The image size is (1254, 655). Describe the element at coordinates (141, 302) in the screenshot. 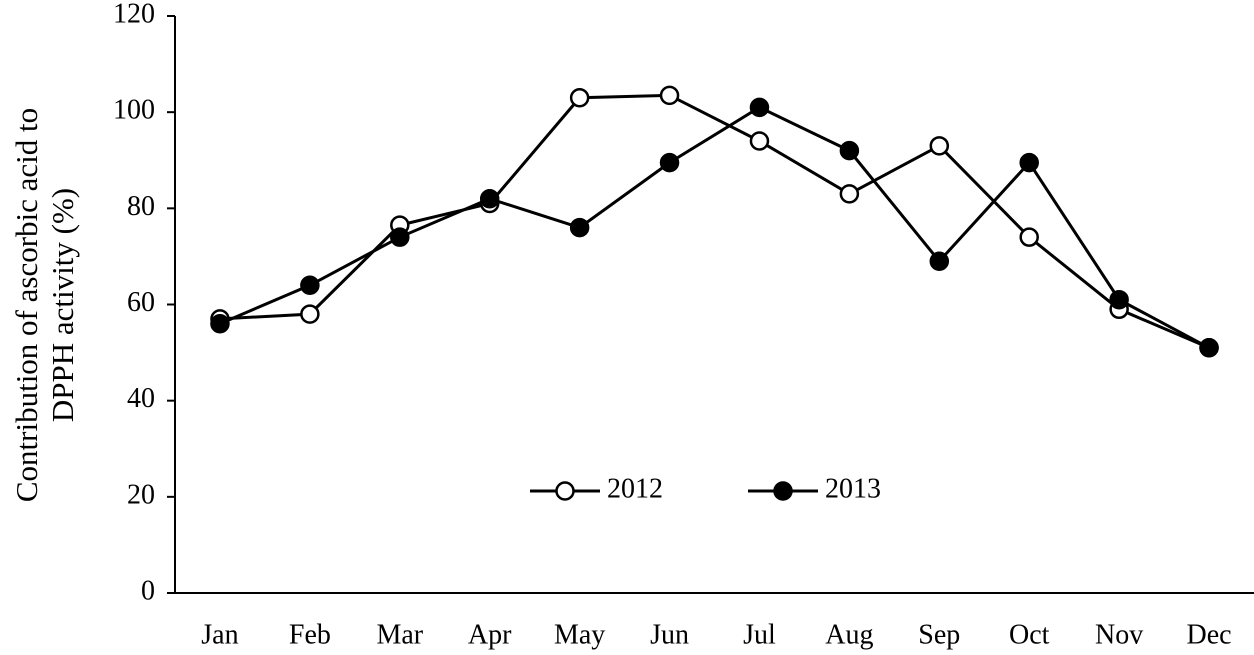

I see `y-tick-label: 60` at that location.